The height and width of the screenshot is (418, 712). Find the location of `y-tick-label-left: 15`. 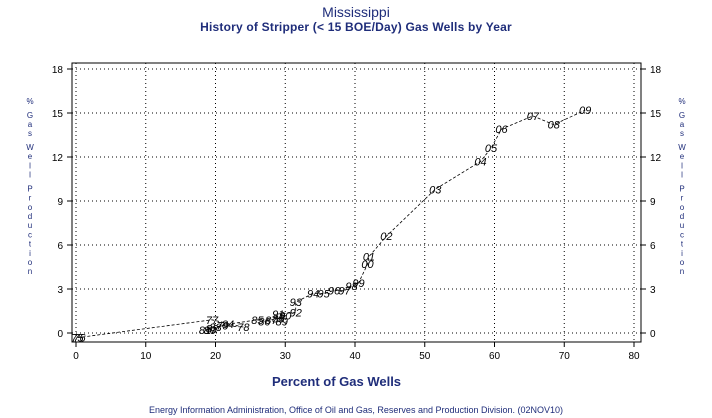

y-tick-label-left: 15 is located at coordinates (58, 114).